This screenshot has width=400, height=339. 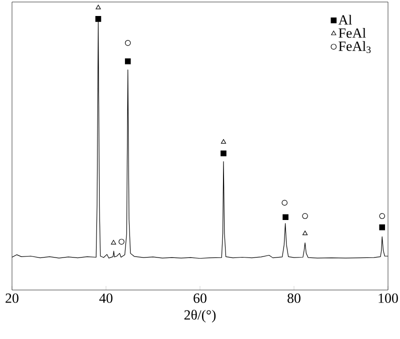 I want to click on x-tick-label: 20, so click(x=12, y=298).